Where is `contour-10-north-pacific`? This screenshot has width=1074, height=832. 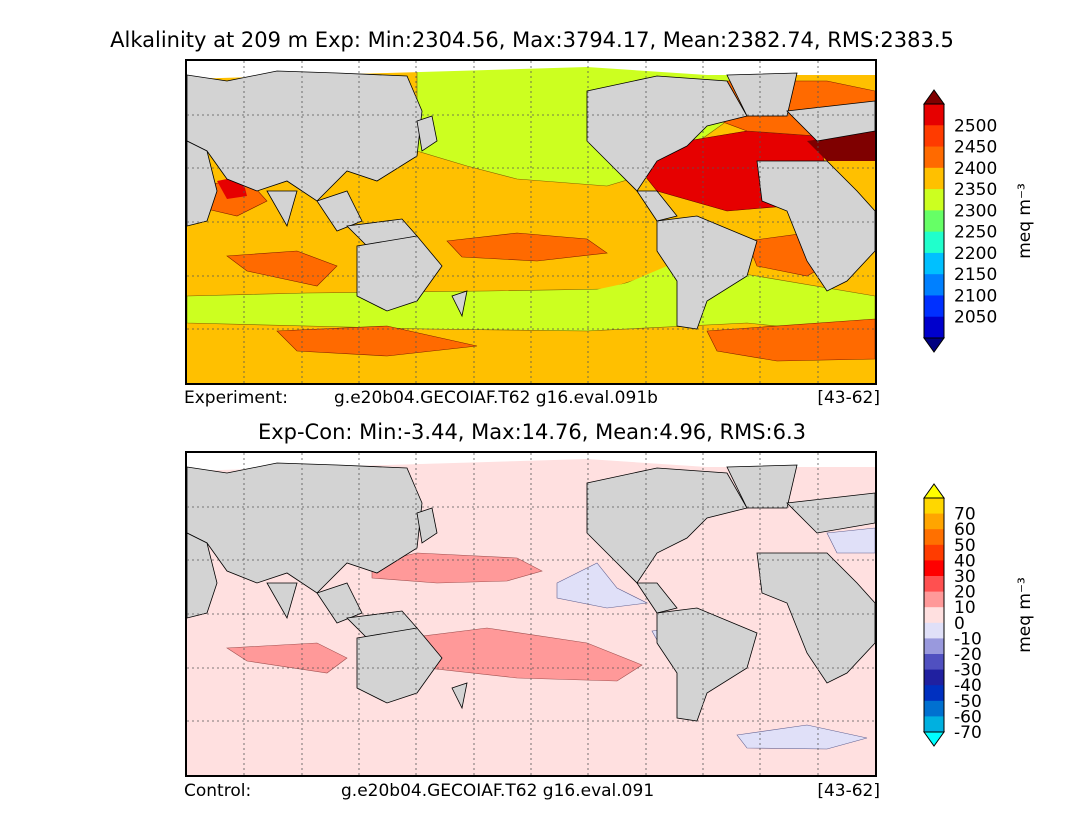 contour-10-north-pacific is located at coordinates (457, 568).